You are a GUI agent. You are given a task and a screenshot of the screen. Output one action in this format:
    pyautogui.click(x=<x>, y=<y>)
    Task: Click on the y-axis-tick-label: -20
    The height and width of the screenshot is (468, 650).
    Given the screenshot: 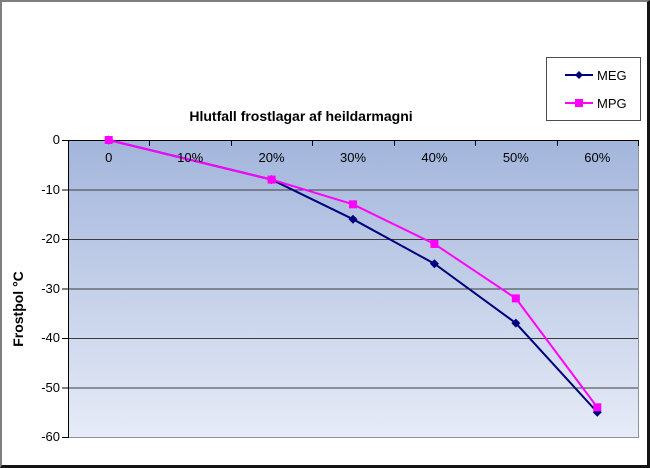 What is the action you would take?
    pyautogui.click(x=50, y=238)
    